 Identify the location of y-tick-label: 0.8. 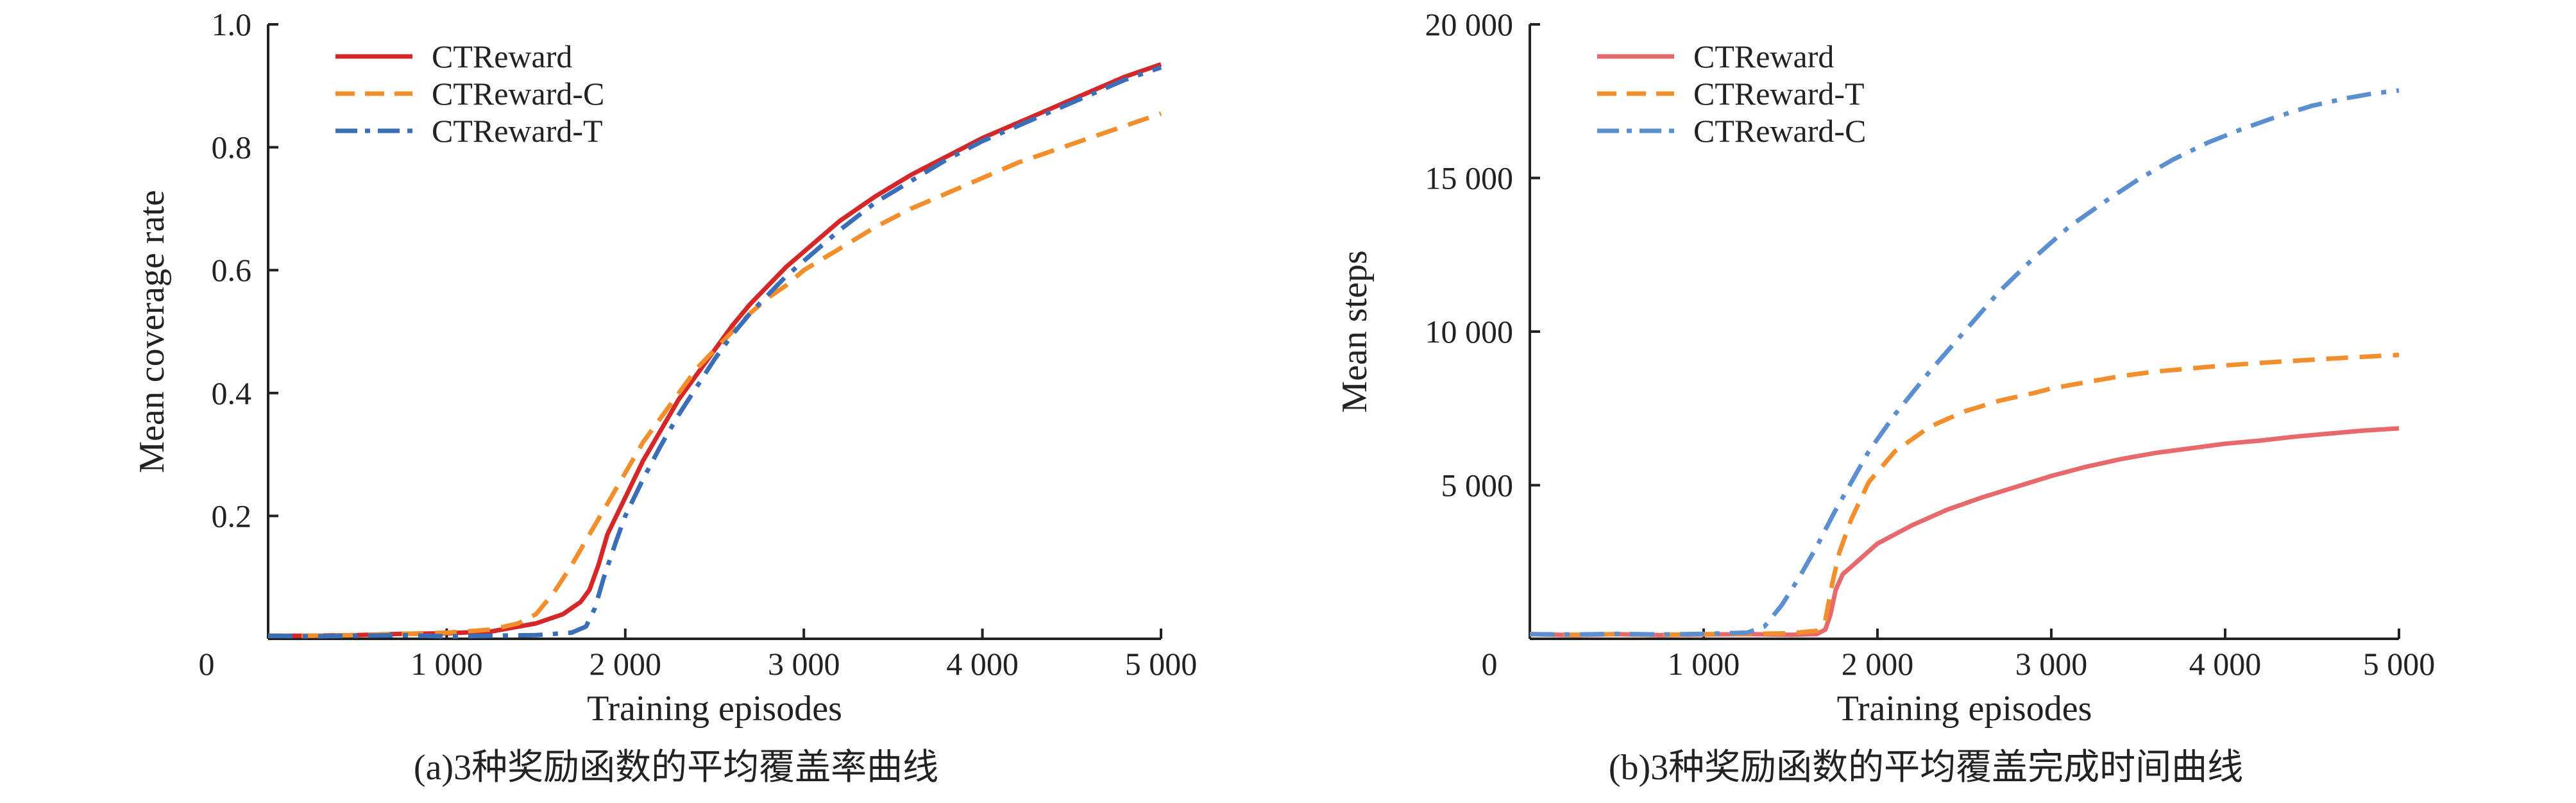
(232, 147).